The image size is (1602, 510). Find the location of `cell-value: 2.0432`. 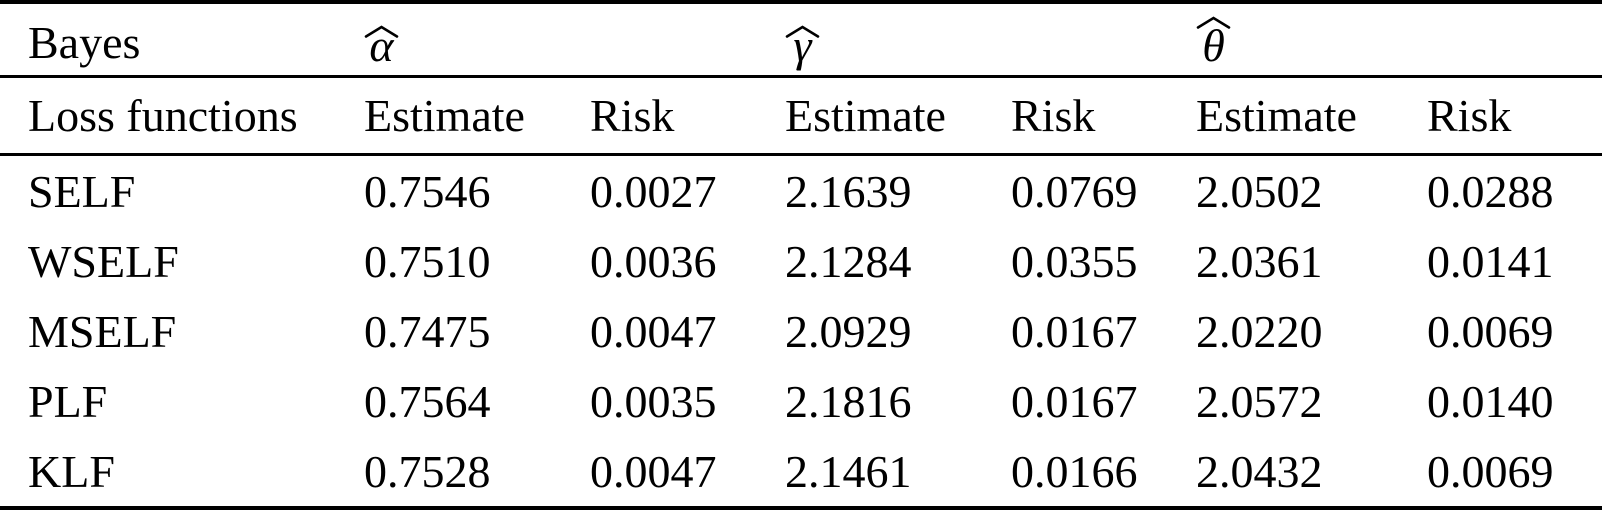

cell-value: 2.0432 is located at coordinates (1259, 471).